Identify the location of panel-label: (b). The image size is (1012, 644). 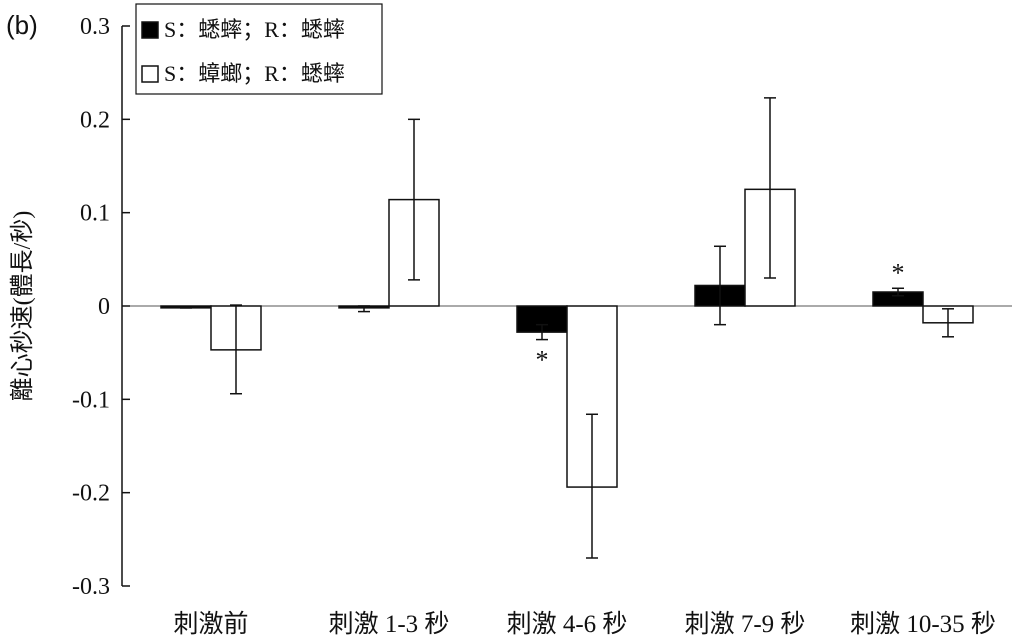
(22, 25).